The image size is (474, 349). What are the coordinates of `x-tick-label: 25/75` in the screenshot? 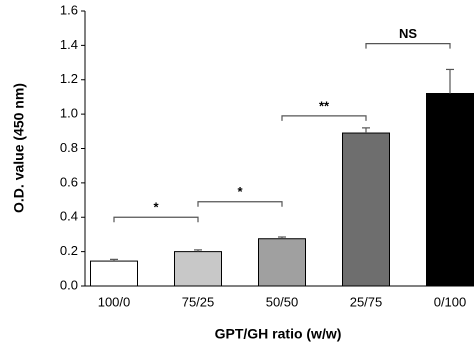 It's located at (366, 301).